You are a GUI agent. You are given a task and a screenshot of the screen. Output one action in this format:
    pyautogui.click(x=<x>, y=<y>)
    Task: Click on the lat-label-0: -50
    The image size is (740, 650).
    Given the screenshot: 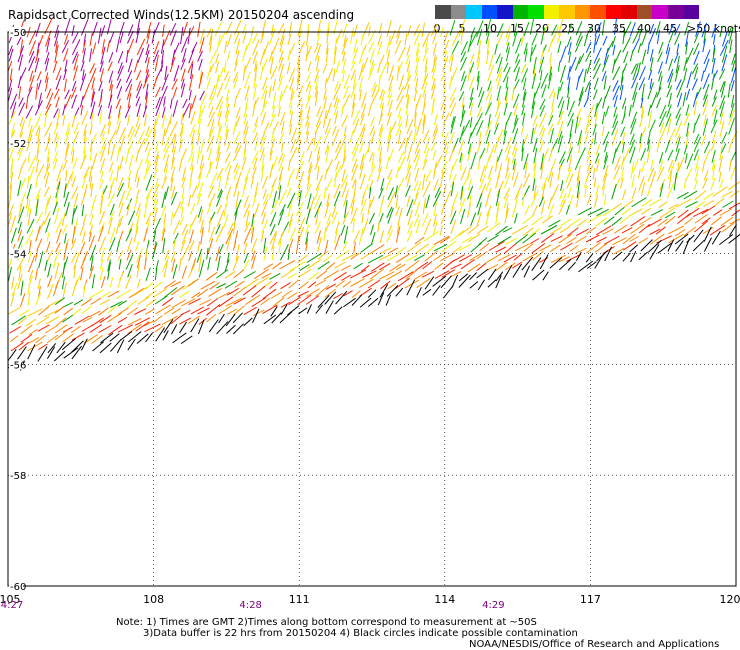 What is the action you would take?
    pyautogui.click(x=18, y=33)
    